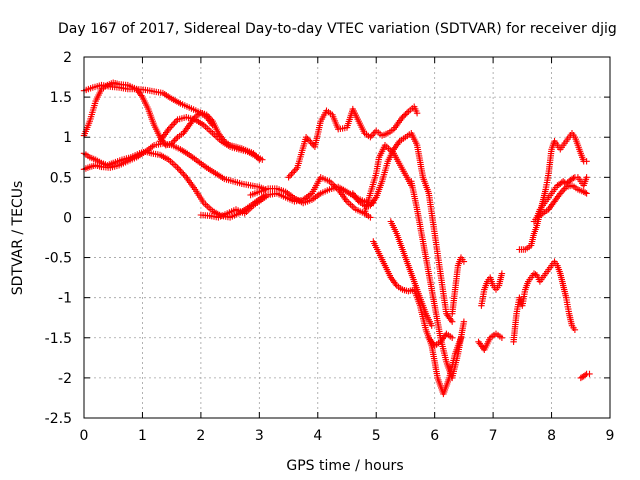  What do you see at coordinates (551, 436) in the screenshot?
I see `x-tick-label: 8` at bounding box center [551, 436].